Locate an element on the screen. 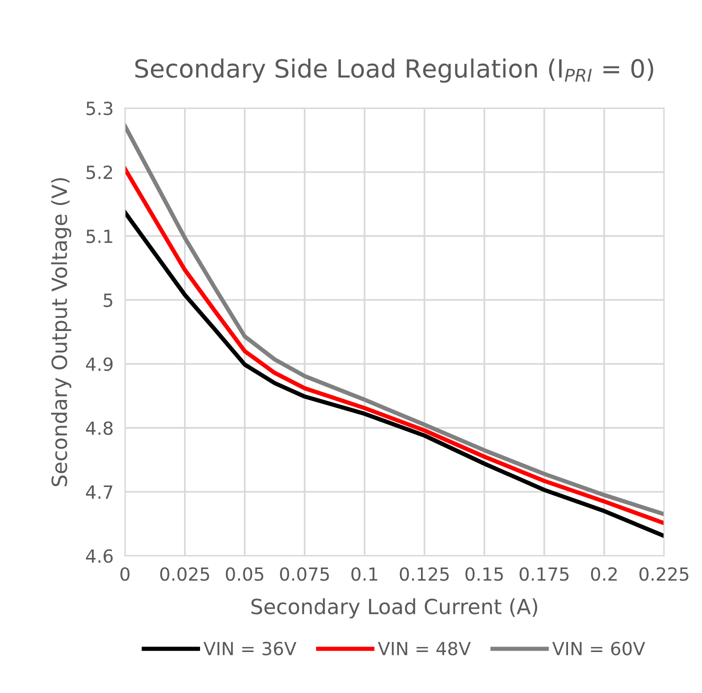  y-tick-label: 5.1 is located at coordinates (99, 237).